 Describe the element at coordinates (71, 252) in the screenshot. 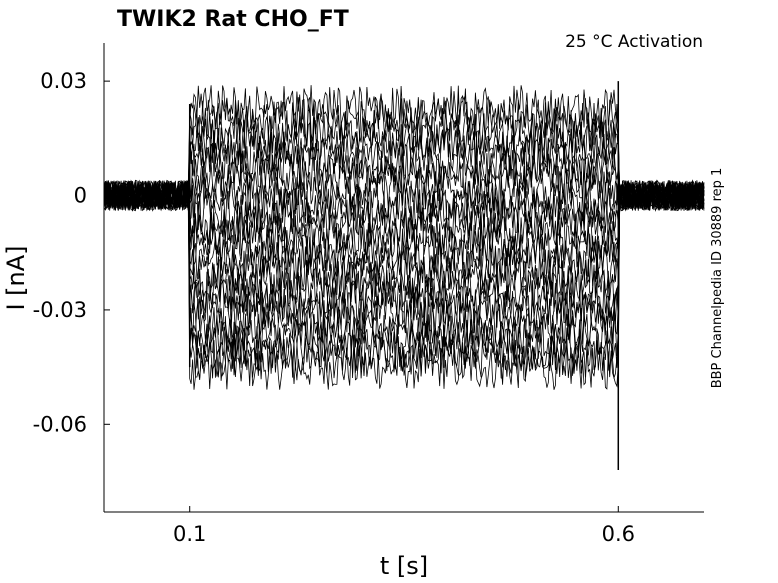

I see `y-ticks-group: 0.03 0 -0.03 -0.06` at that location.